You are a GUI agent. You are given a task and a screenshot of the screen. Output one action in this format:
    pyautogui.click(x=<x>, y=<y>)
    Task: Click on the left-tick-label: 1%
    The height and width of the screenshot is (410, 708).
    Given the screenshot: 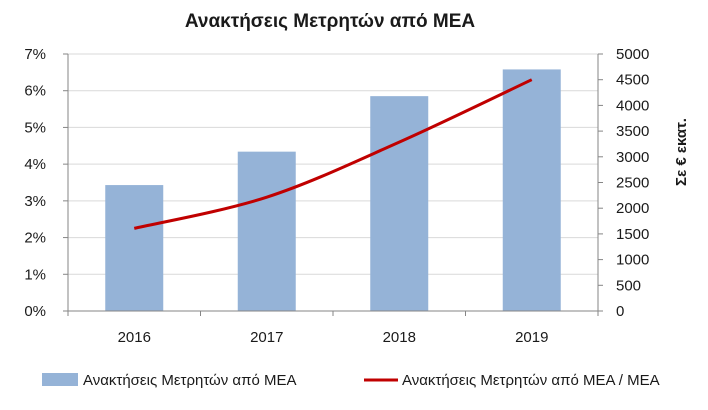 What is the action you would take?
    pyautogui.click(x=35, y=274)
    